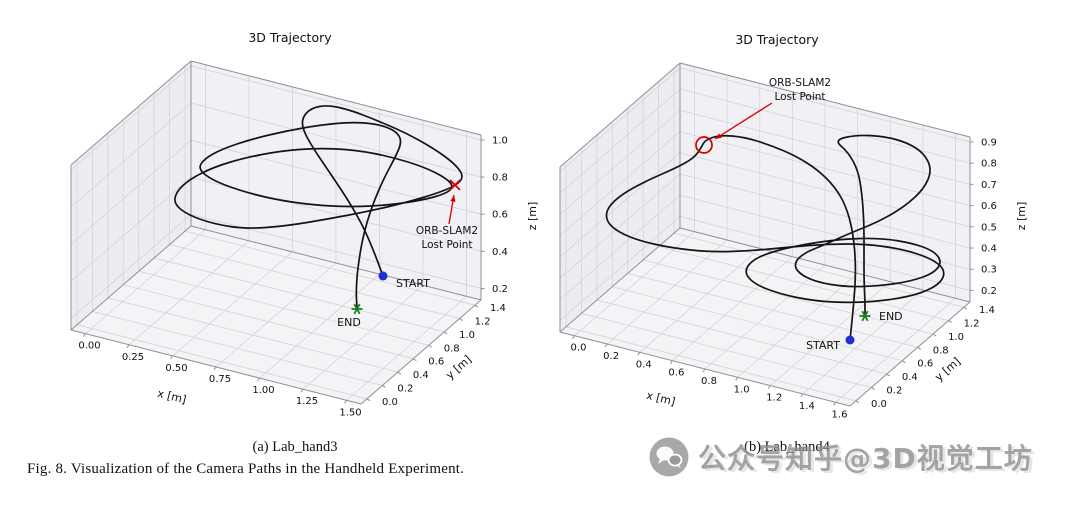 The height and width of the screenshot is (506, 1080). What do you see at coordinates (989, 270) in the screenshot?
I see `z-tick-label: 0.3` at bounding box center [989, 270].